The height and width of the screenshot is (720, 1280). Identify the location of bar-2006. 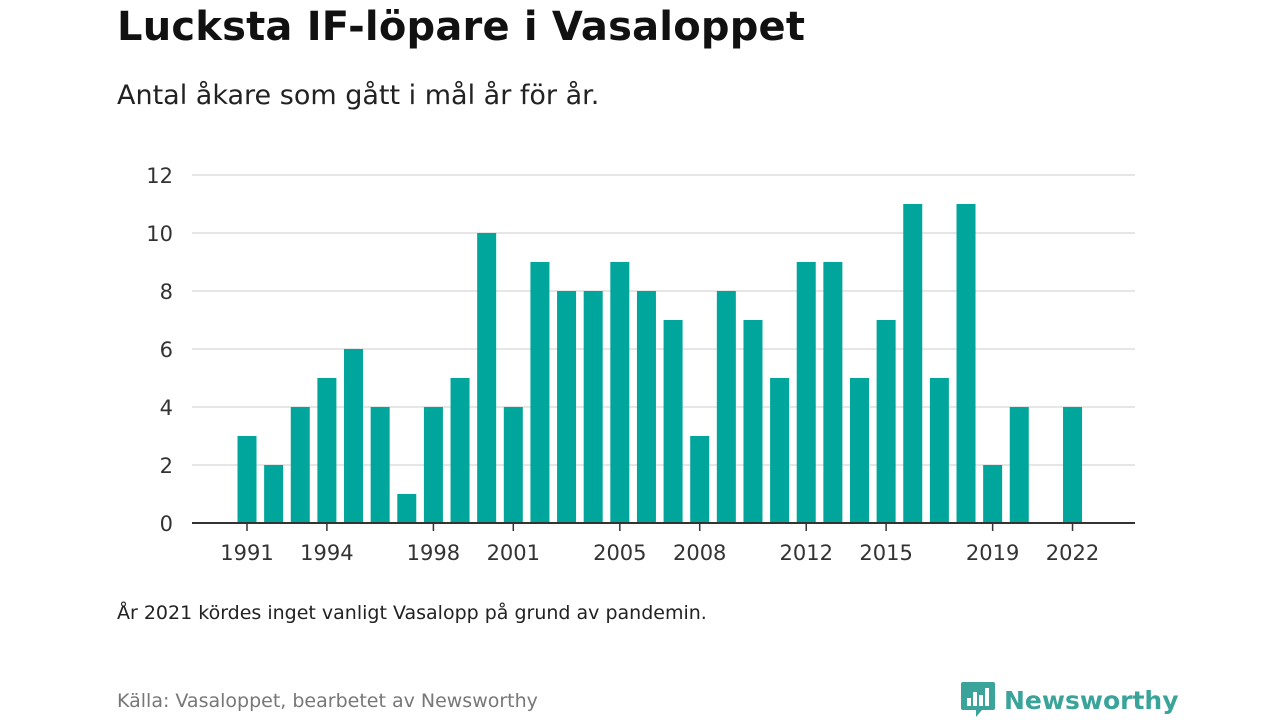
(646, 407).